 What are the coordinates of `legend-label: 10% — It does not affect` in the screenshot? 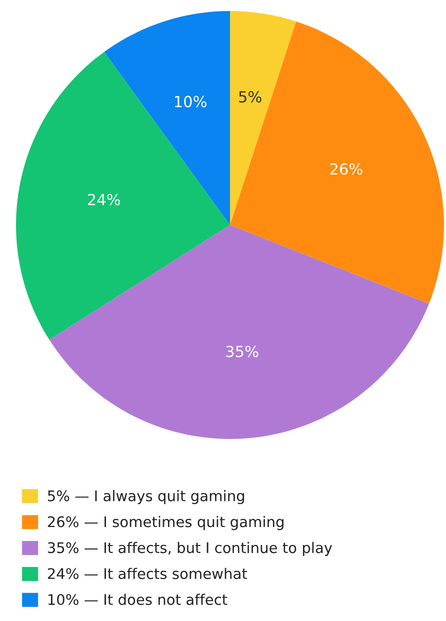 It's located at (138, 600).